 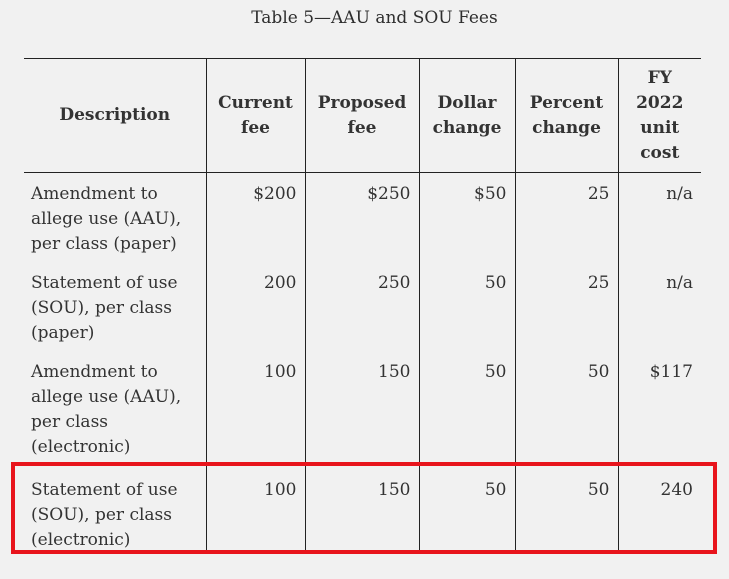 What do you see at coordinates (659, 509) in the screenshot?
I see `cell-unit-cost: 240` at bounding box center [659, 509].